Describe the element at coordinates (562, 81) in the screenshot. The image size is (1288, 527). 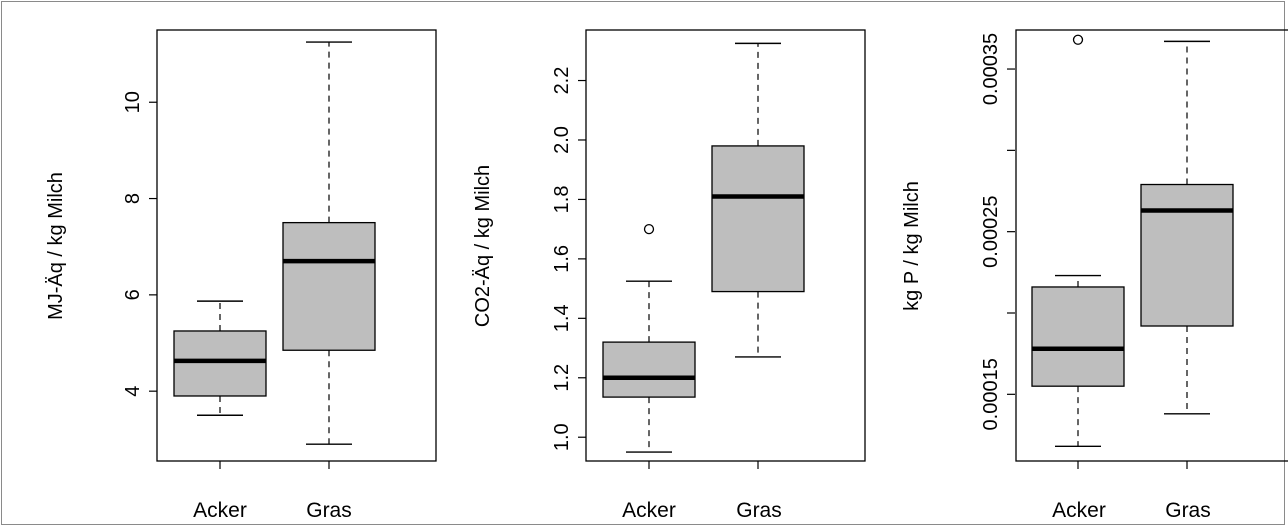
I see `ytick-label: 2.2` at that location.